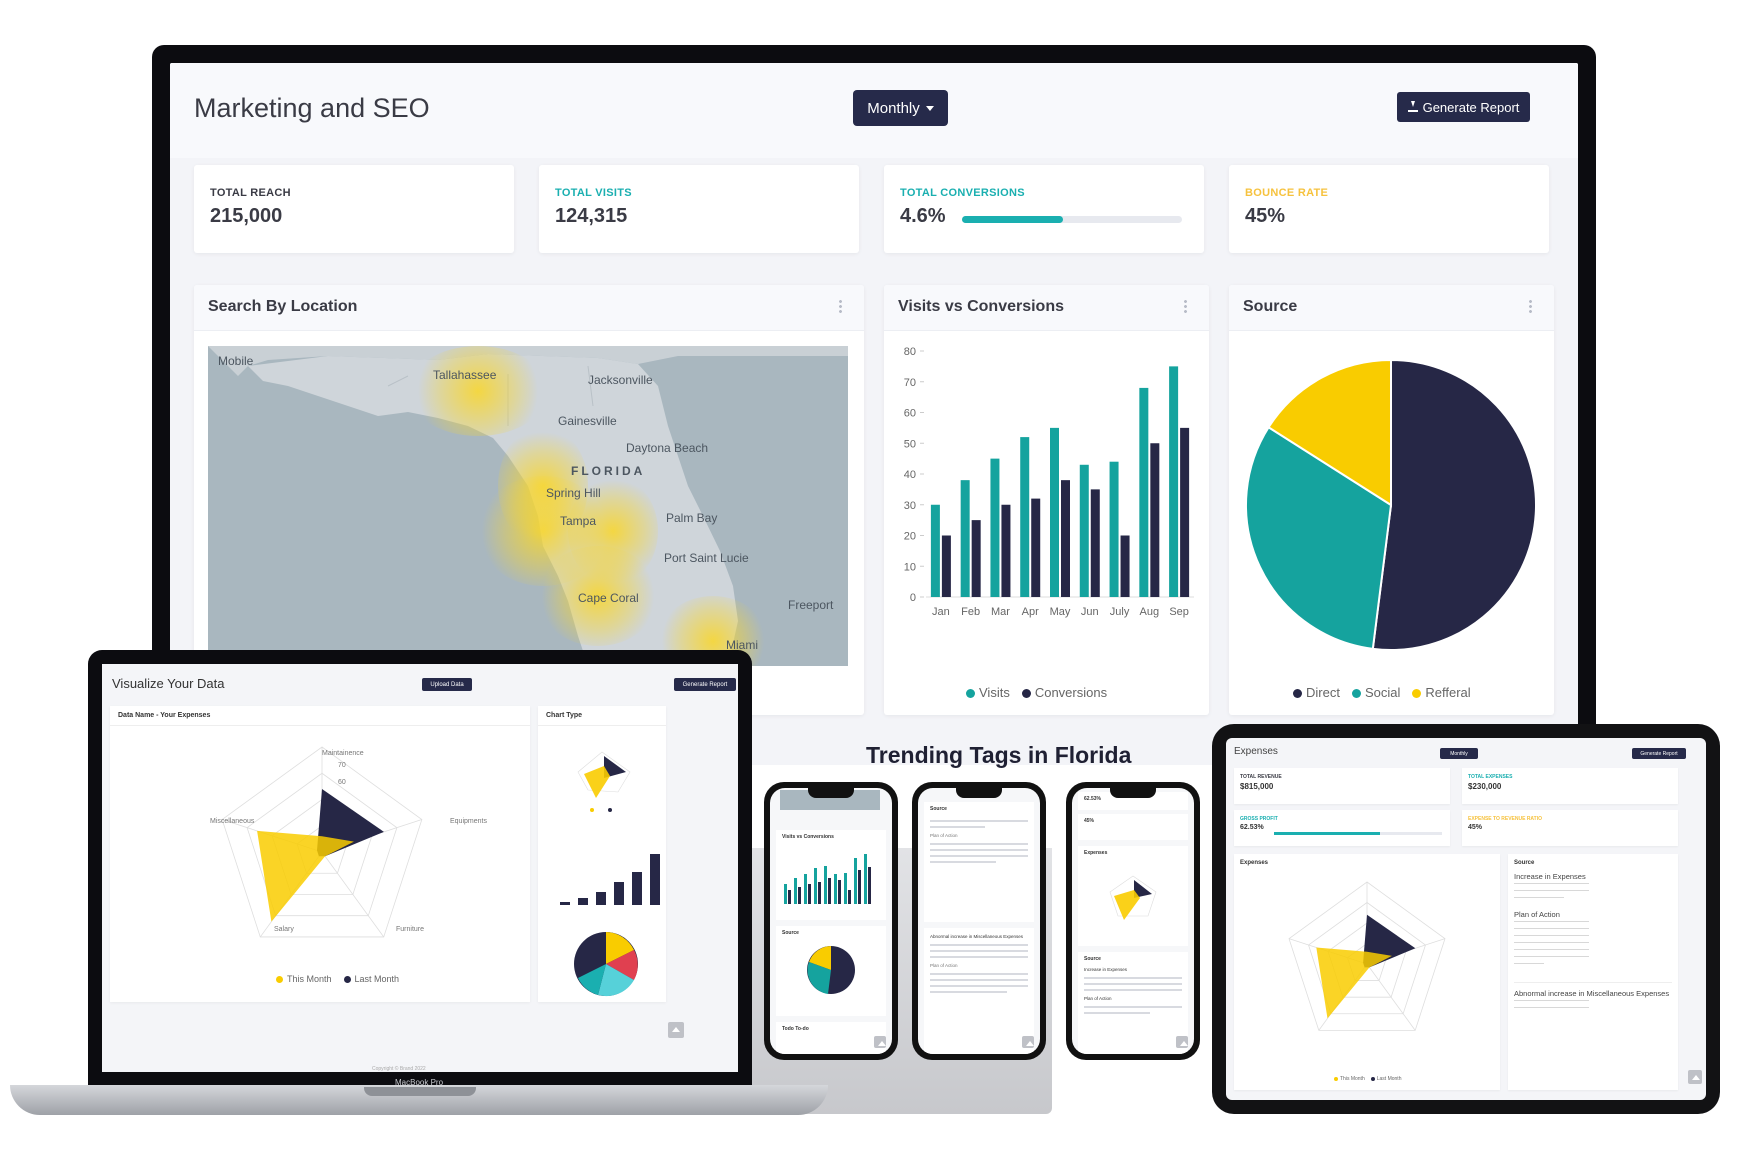  What do you see at coordinates (1391, 997) in the screenshot?
I see `radar-axis` at bounding box center [1391, 997].